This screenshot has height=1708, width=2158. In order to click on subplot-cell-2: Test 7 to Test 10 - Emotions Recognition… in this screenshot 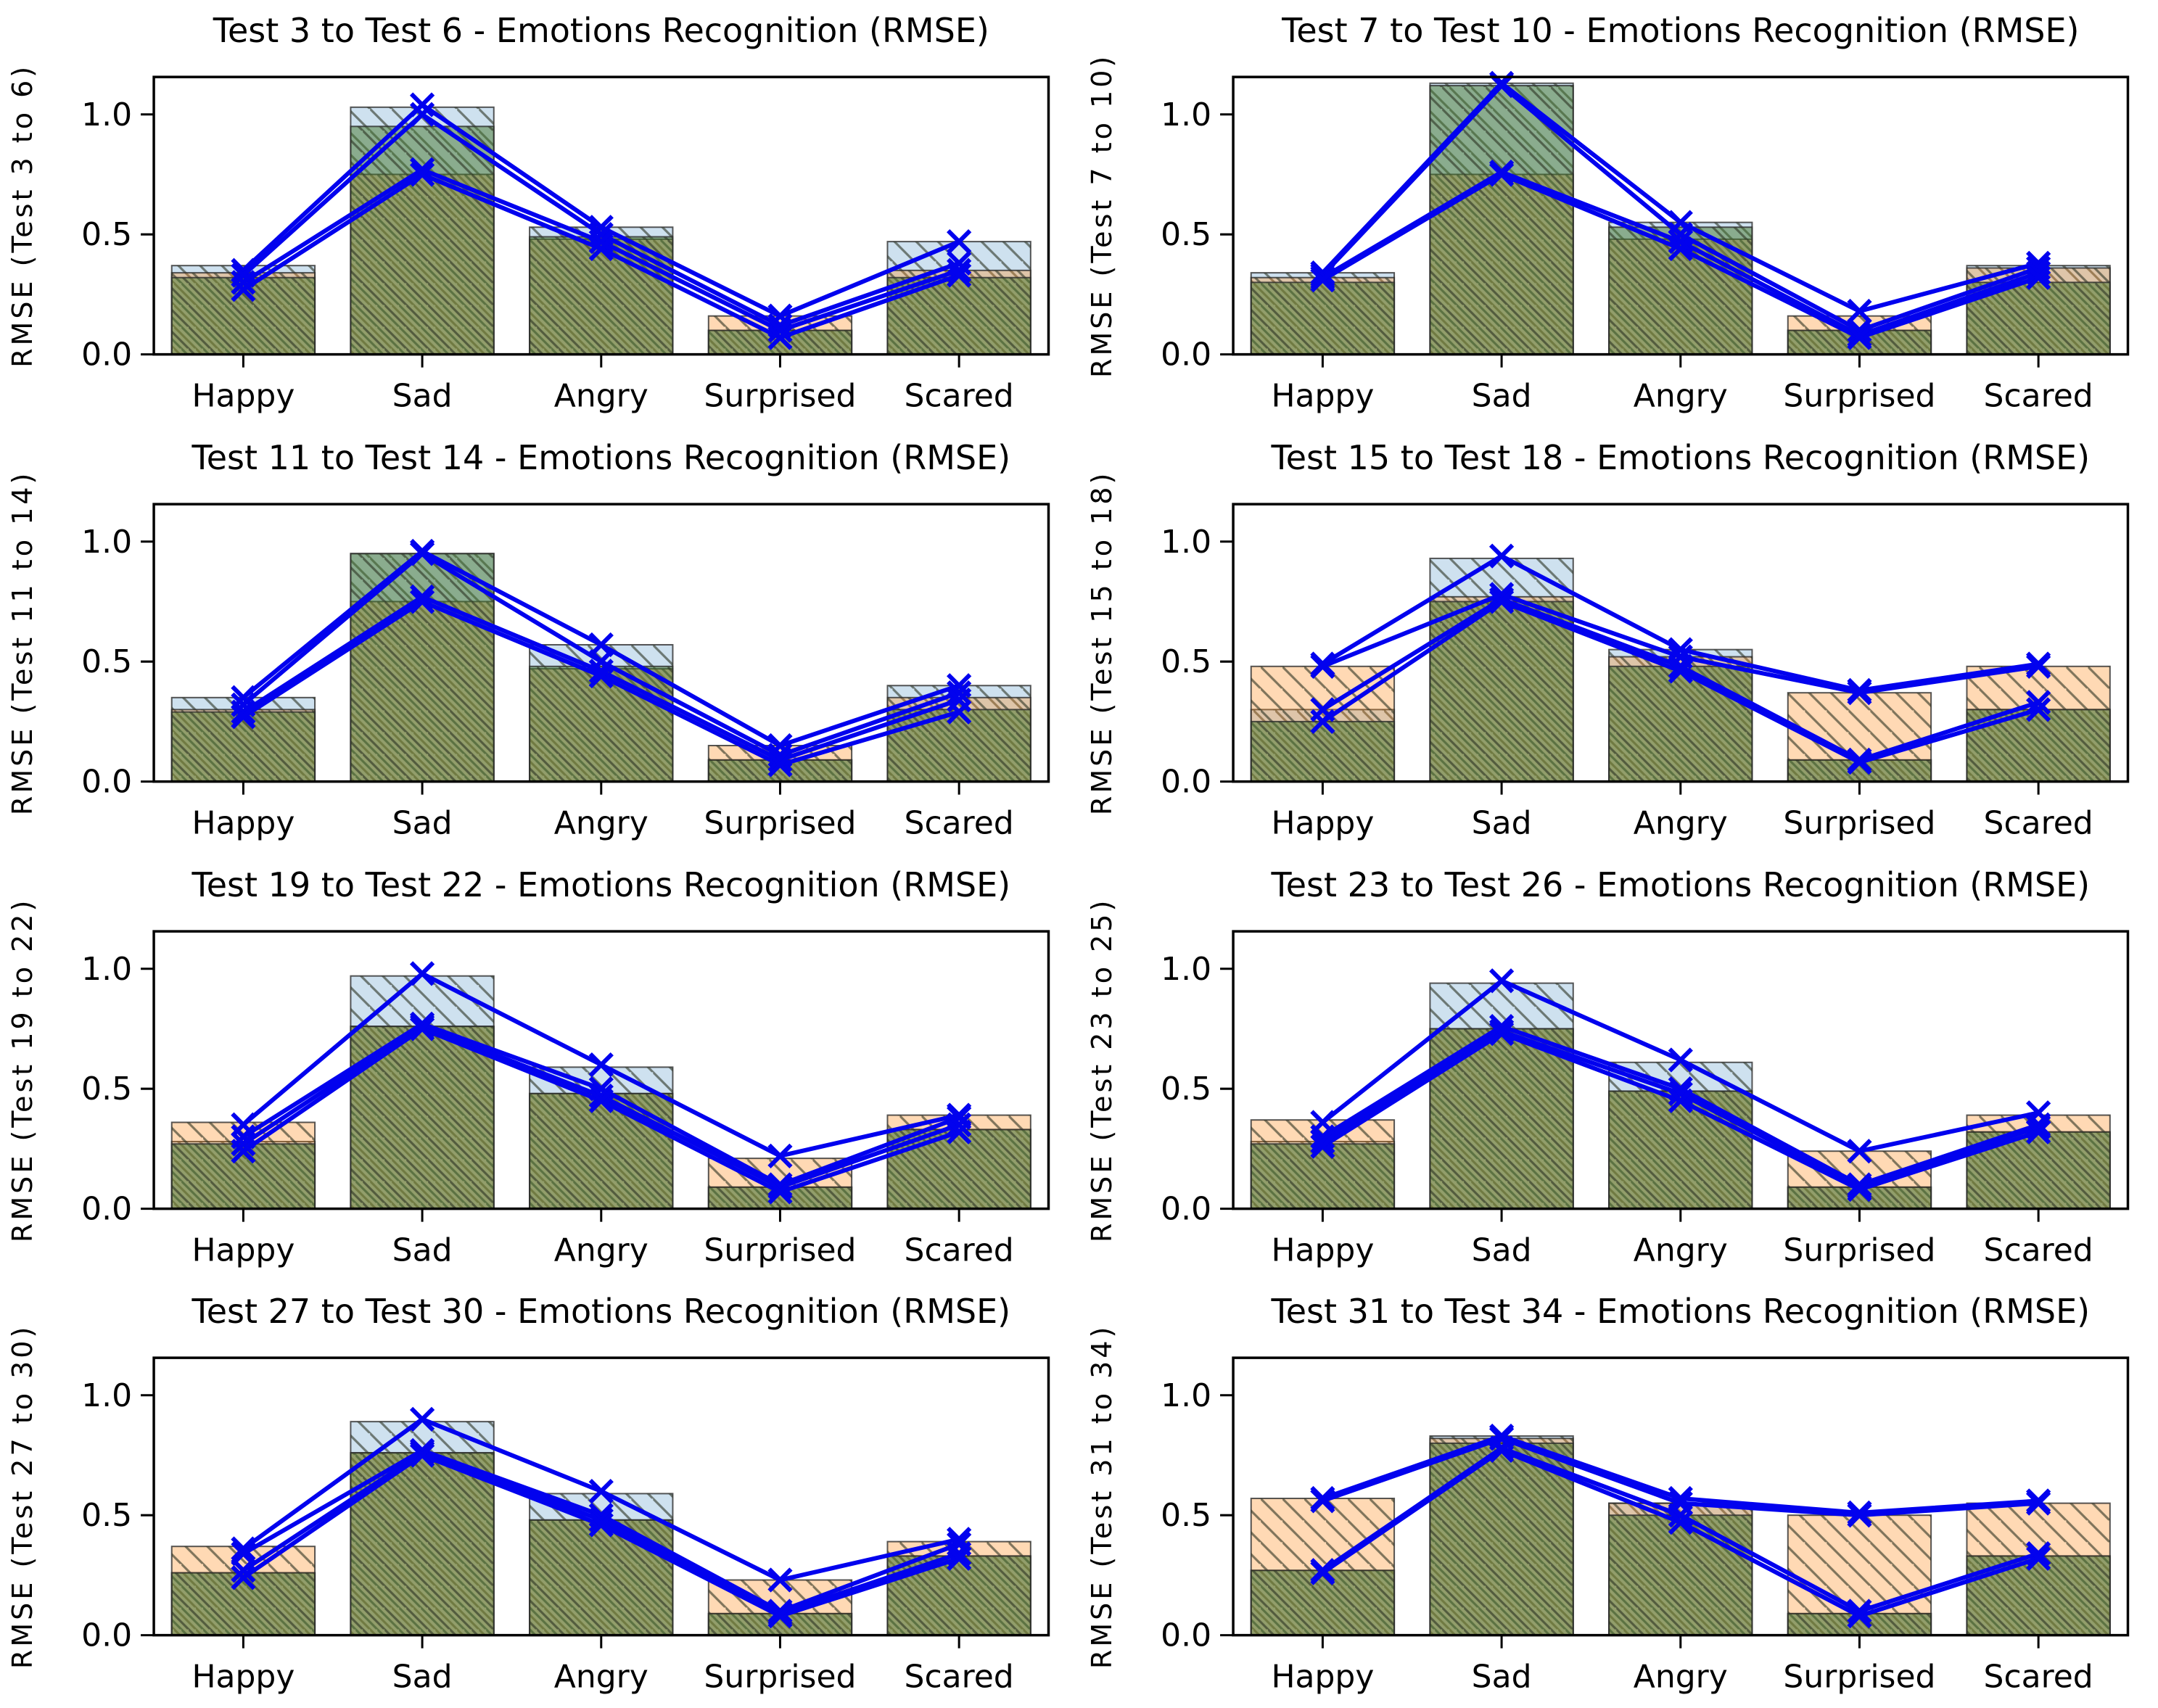, I will do `click(1618, 213)`.